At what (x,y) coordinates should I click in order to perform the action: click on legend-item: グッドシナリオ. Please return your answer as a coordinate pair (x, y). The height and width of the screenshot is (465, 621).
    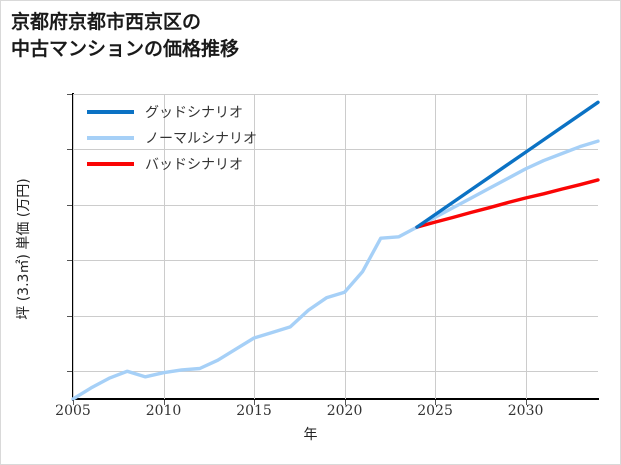
    Looking at the image, I should click on (172, 112).